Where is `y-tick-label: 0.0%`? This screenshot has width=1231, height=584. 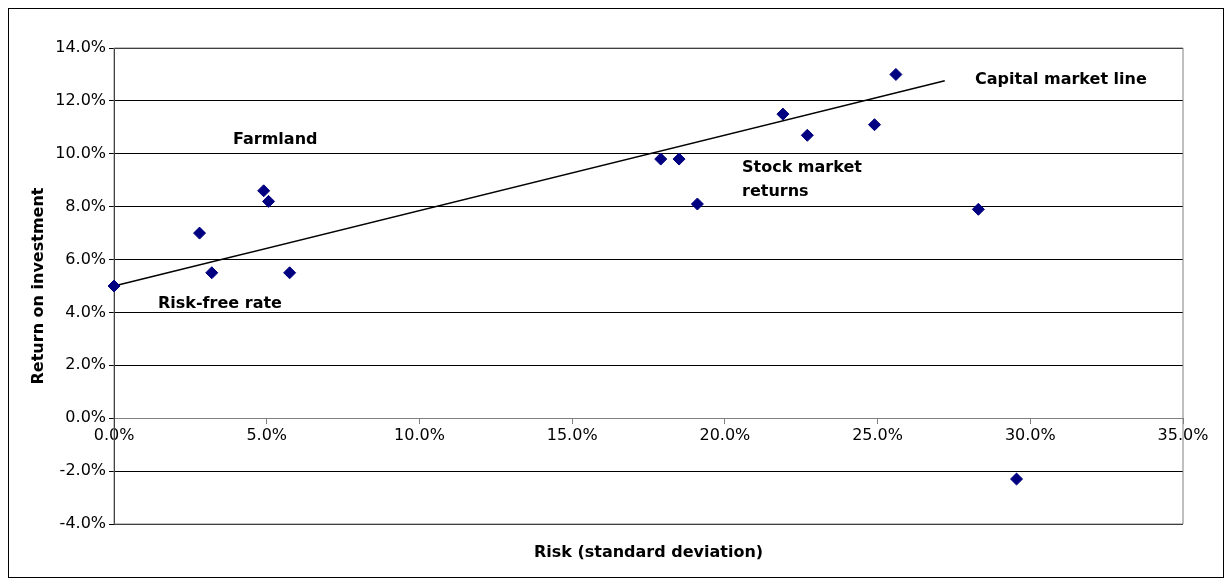 y-tick-label: 0.0% is located at coordinates (86, 417).